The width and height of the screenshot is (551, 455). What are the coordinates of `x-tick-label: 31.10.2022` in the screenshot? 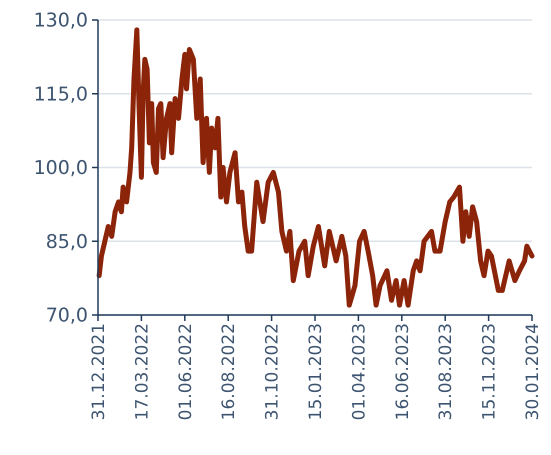 It's located at (272, 371).